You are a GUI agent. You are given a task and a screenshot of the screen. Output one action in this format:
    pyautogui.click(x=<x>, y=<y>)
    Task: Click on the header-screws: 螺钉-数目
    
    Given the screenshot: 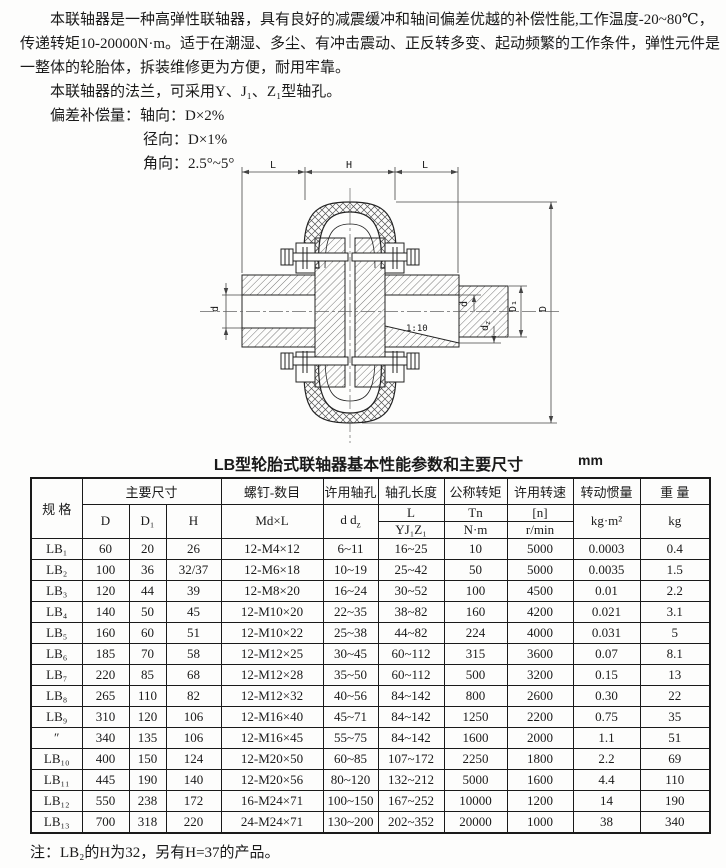 What is the action you would take?
    pyautogui.click(x=272, y=491)
    